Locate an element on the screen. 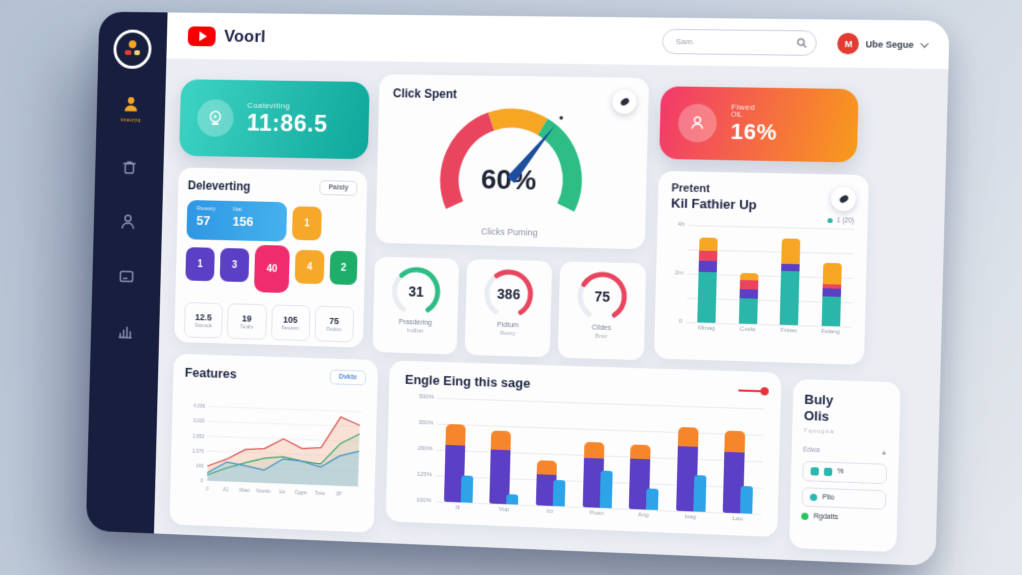  x-axis-label: Covla is located at coordinates (747, 330).